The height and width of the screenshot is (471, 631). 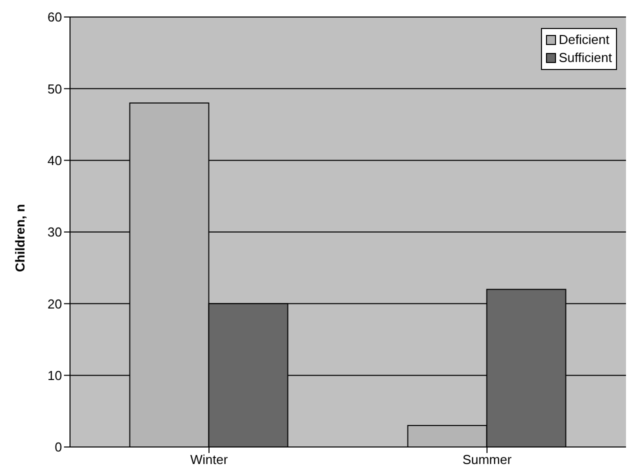 What do you see at coordinates (487, 460) in the screenshot?
I see `x-tick-label: Summer` at bounding box center [487, 460].